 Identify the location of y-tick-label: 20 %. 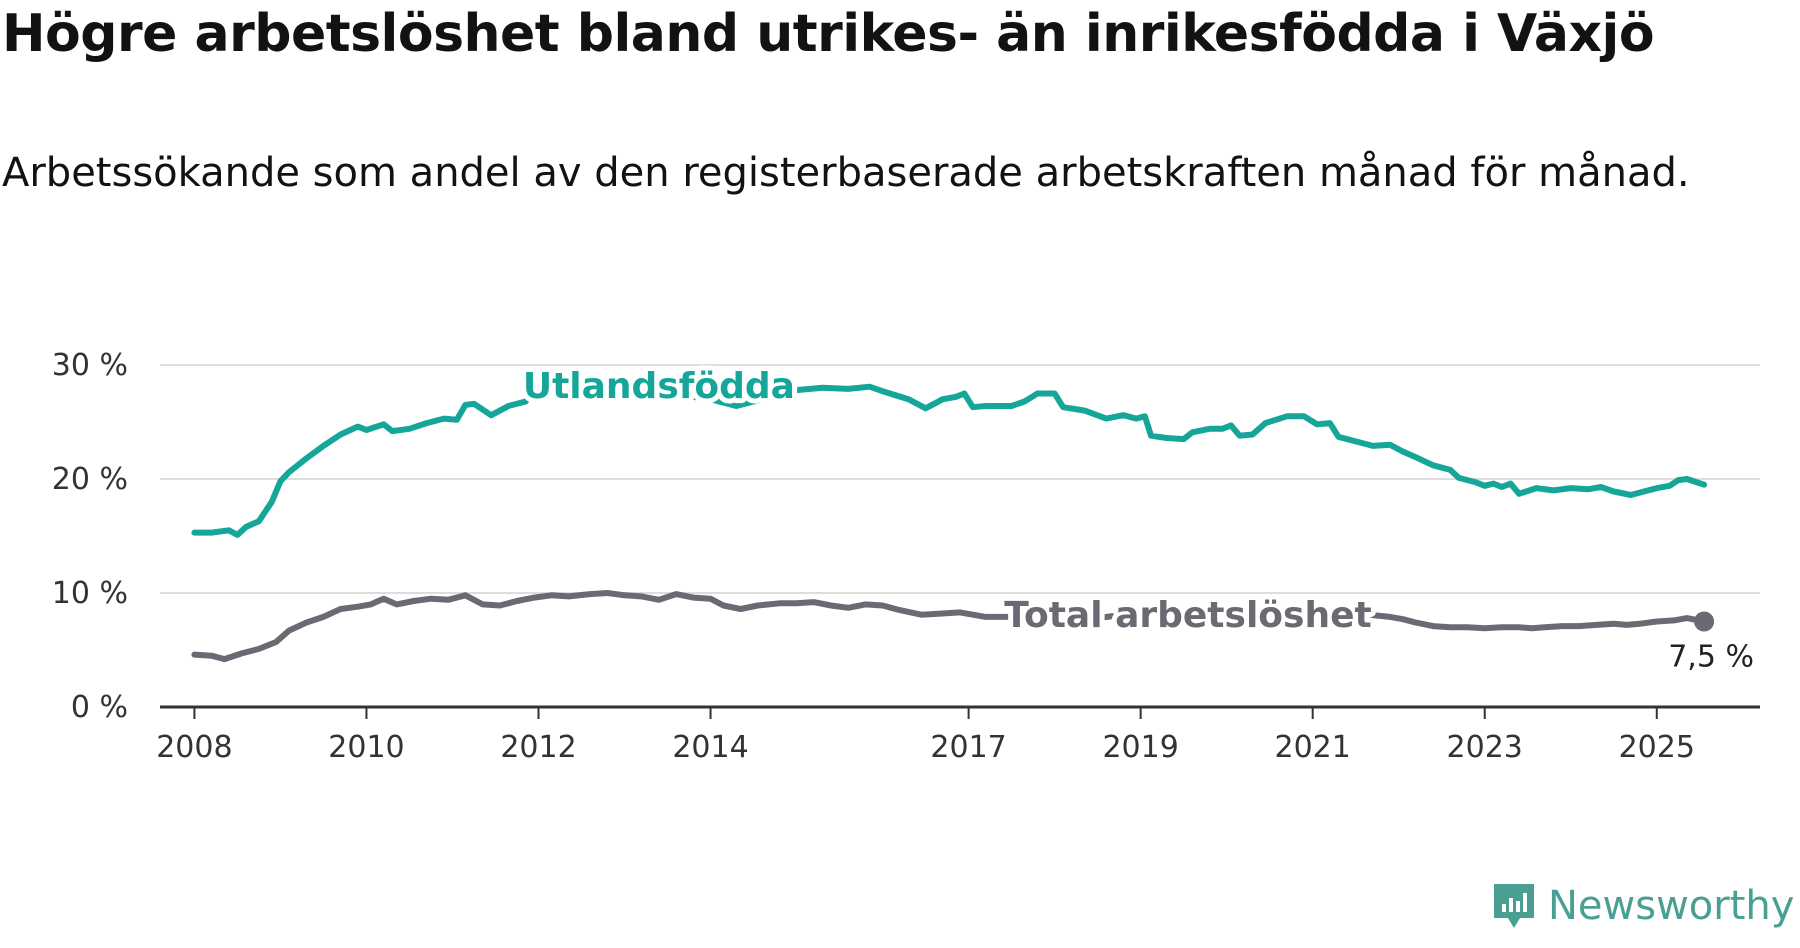
(90, 479).